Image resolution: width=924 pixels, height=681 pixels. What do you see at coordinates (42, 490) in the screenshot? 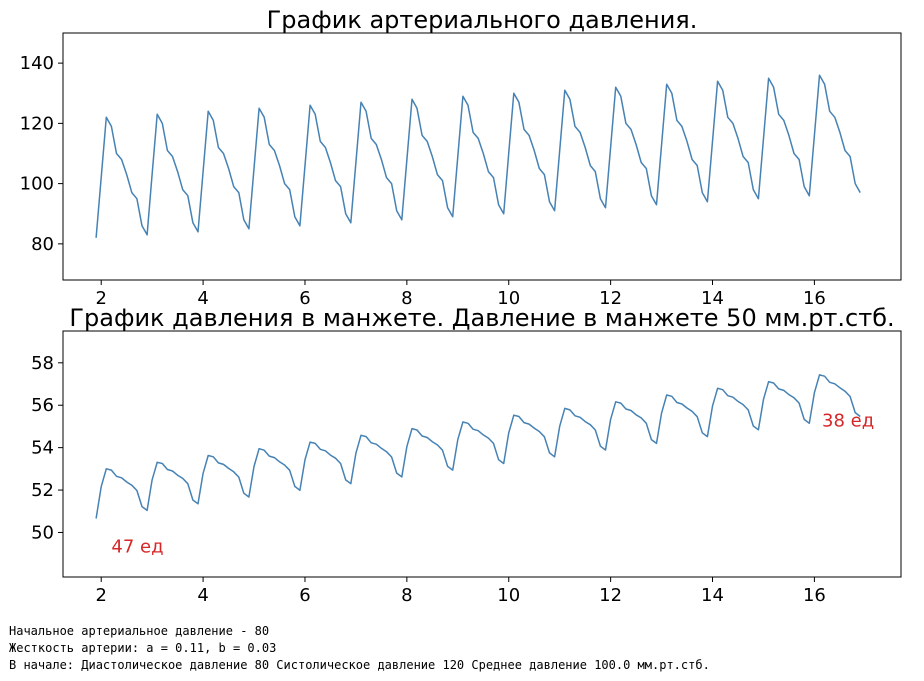
I see `y-tick-label: 52` at bounding box center [42, 490].